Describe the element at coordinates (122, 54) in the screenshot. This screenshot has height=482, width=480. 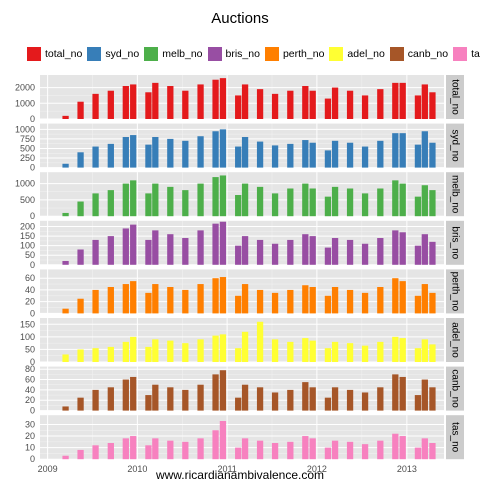
I see `legend-label-syd: syd_no` at that location.